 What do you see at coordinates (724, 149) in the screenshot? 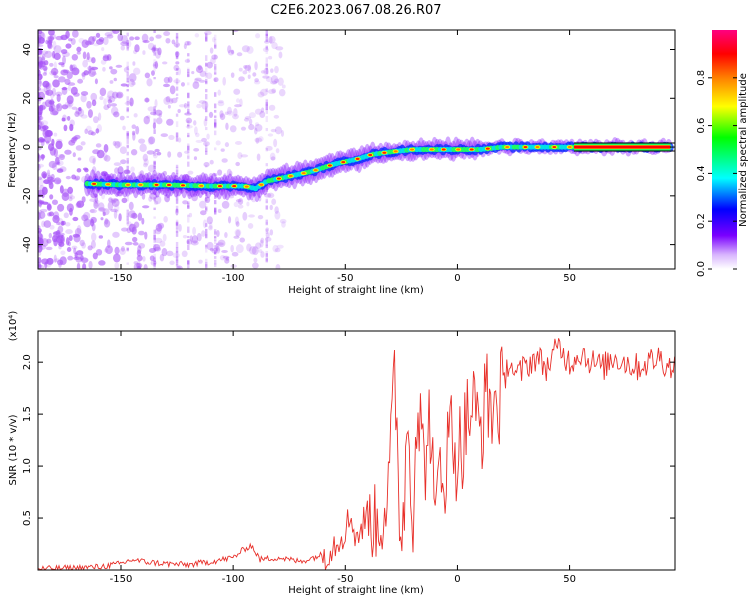
I see `colorbar-gradient` at bounding box center [724, 149].